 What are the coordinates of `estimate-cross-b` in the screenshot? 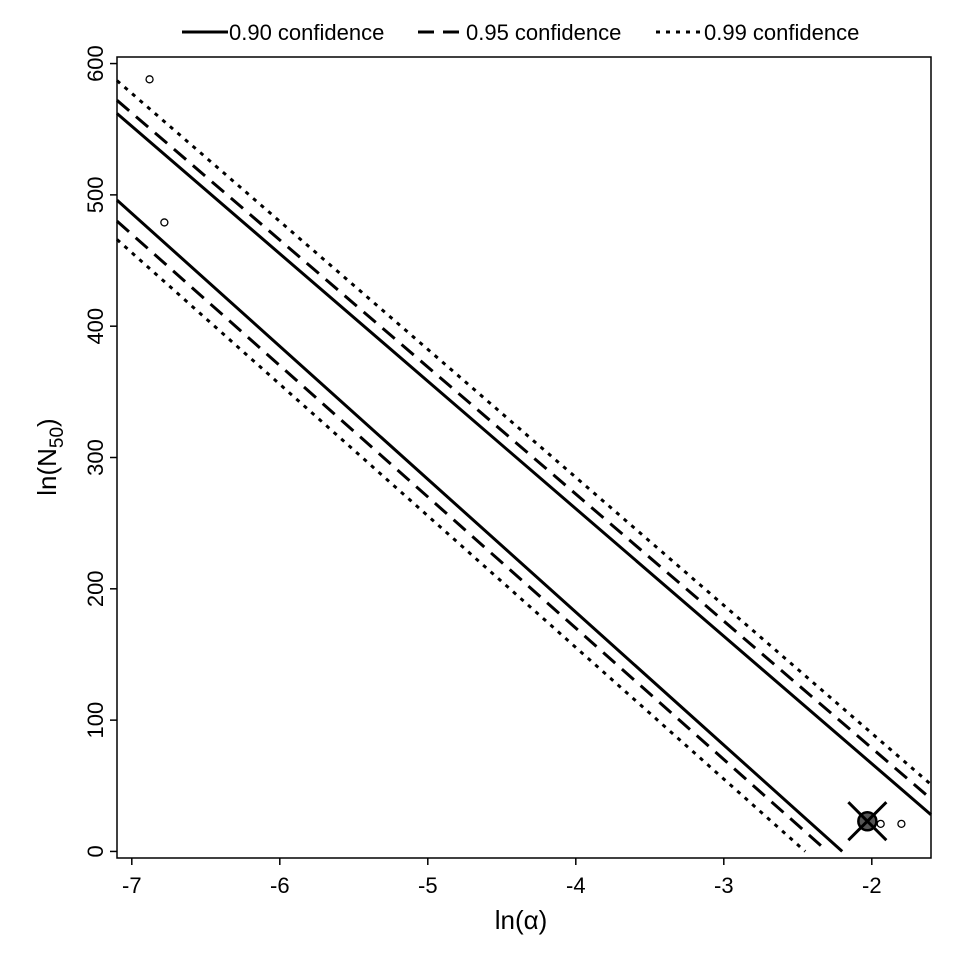 It's located at (867, 821).